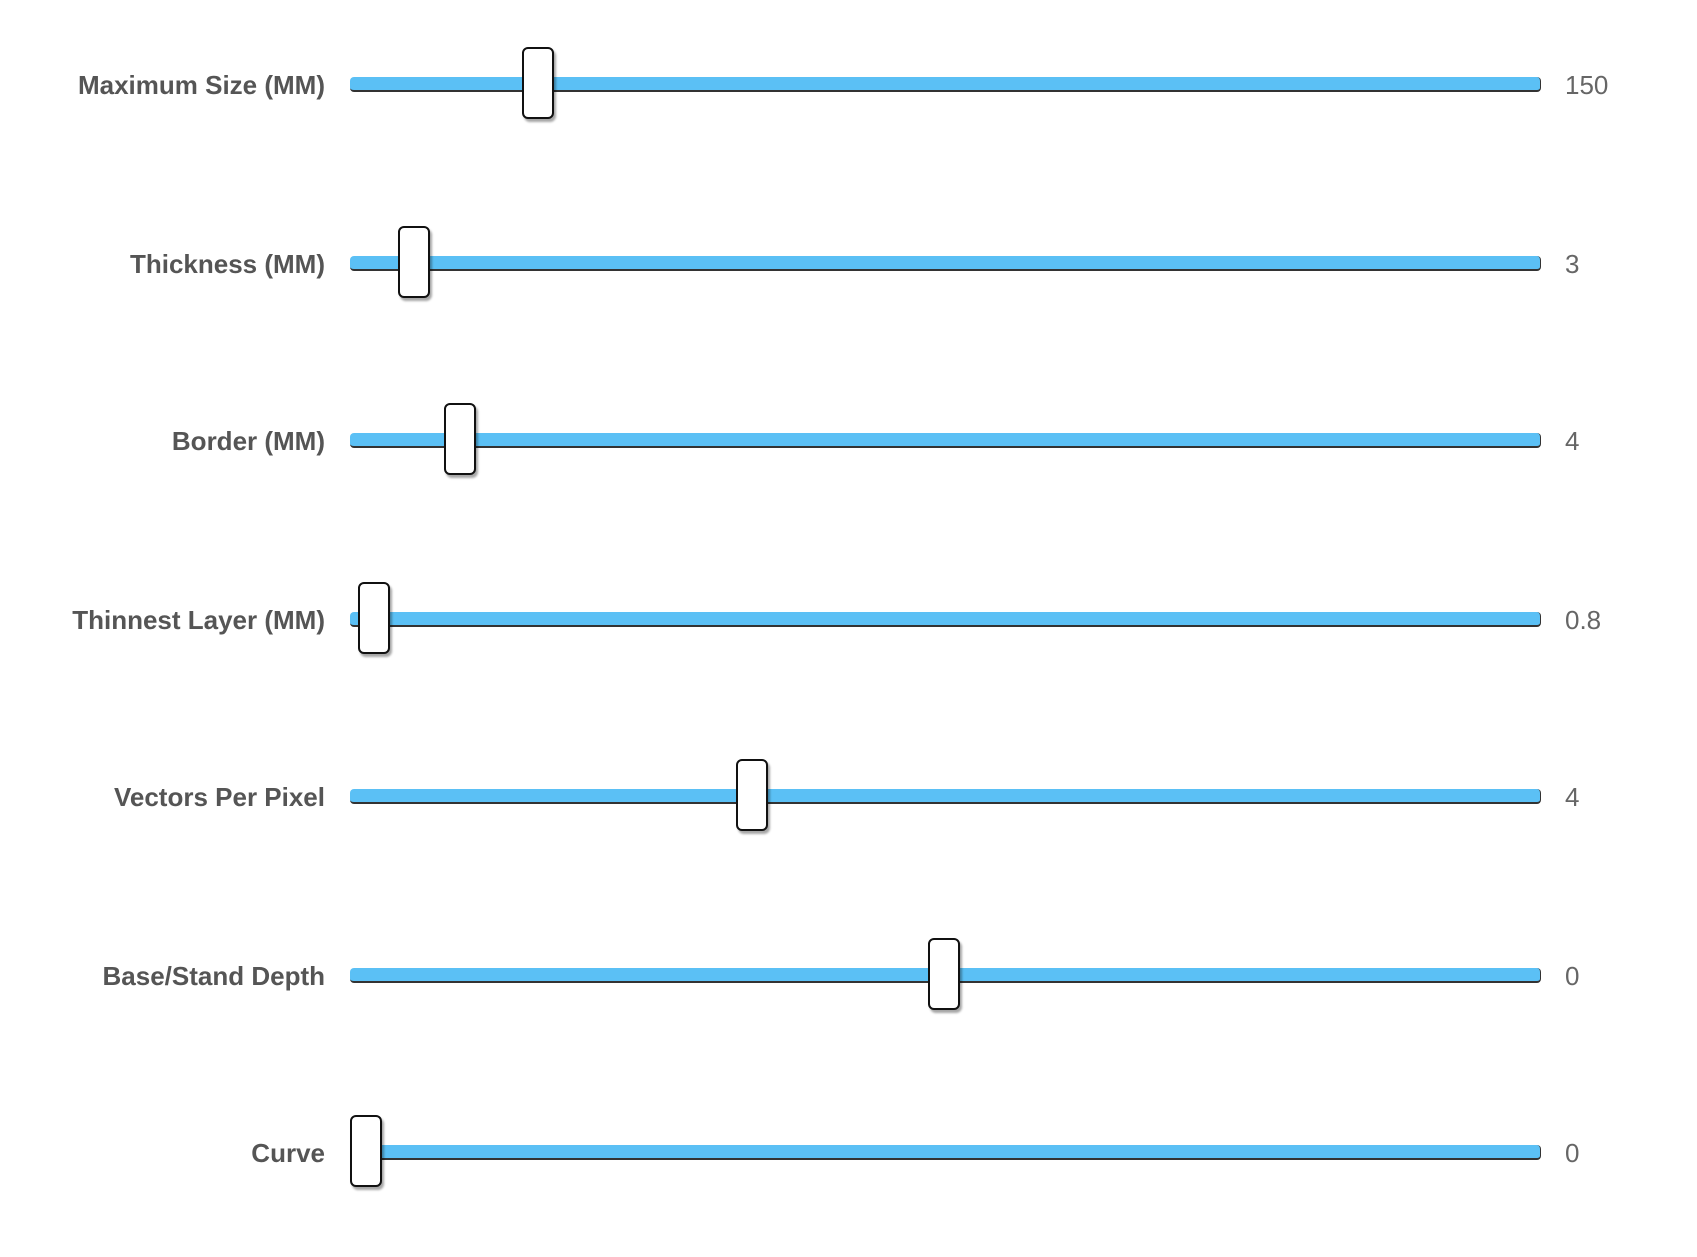 The image size is (1697, 1257). I want to click on slider-label: Thinnest Layer (MM), so click(198, 620).